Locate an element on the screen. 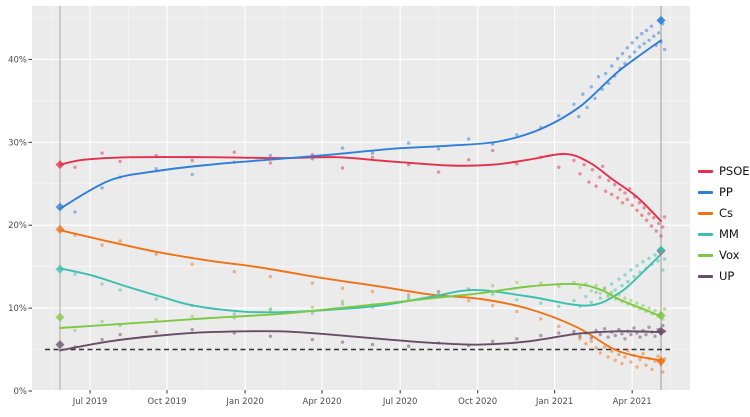 The width and height of the screenshot is (750, 417). legend-item-label: PSOE is located at coordinates (734, 170).